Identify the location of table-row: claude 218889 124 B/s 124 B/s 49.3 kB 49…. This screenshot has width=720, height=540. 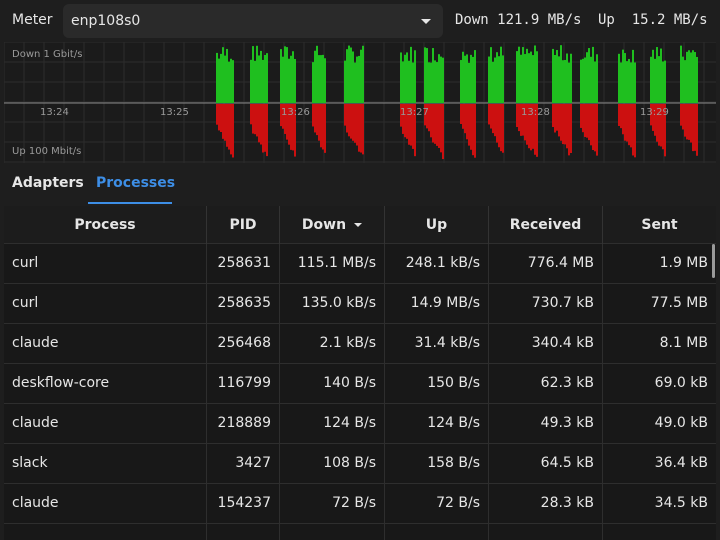
(360, 424).